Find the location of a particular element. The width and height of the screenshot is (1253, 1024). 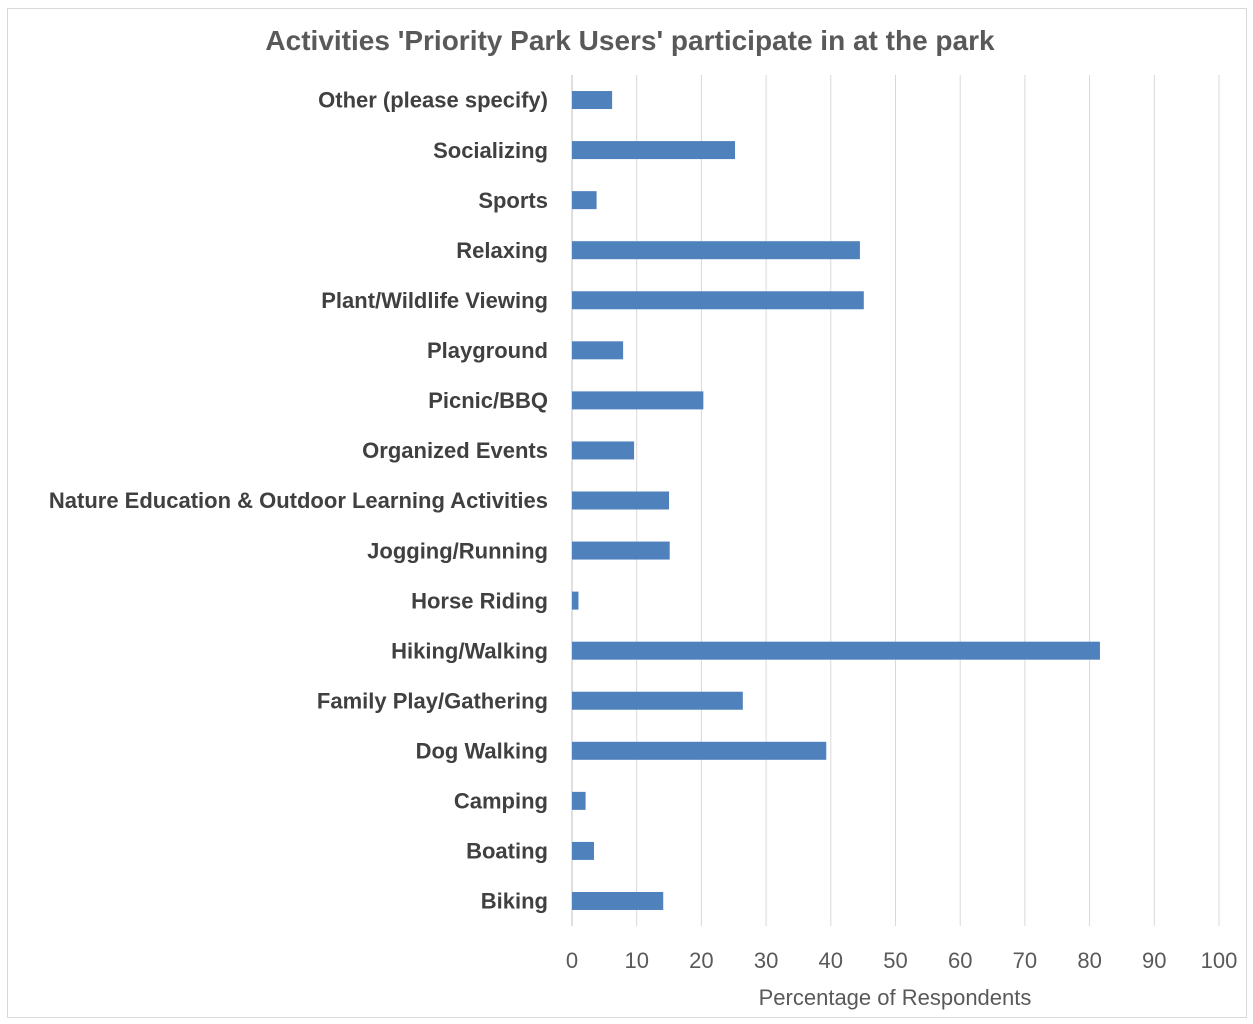

x-tick-labels: 0 10 20 30 40 50 60 70 80 90 100 is located at coordinates (901, 960).